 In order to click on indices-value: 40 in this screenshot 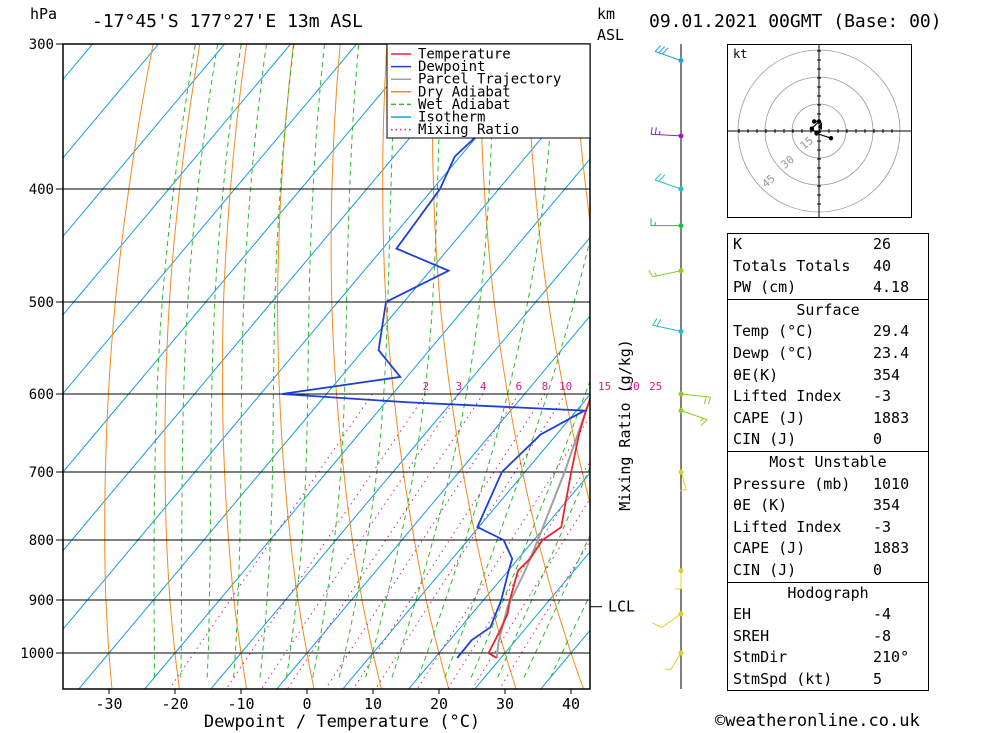, I will do `click(882, 265)`.